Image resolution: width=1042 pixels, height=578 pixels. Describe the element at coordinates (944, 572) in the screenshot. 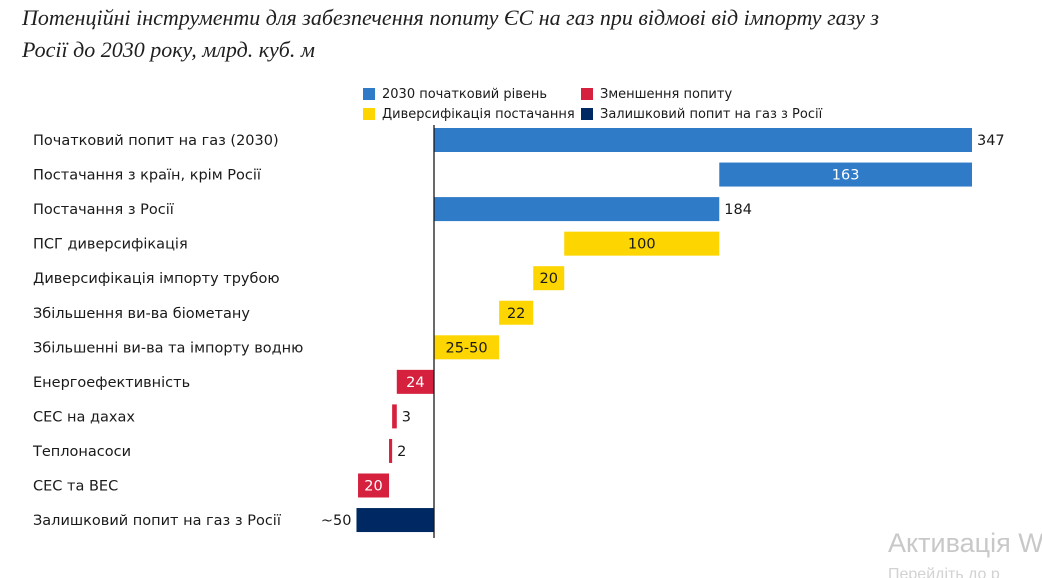

I see `windows-activation-hint: Перейдіть до р` at that location.